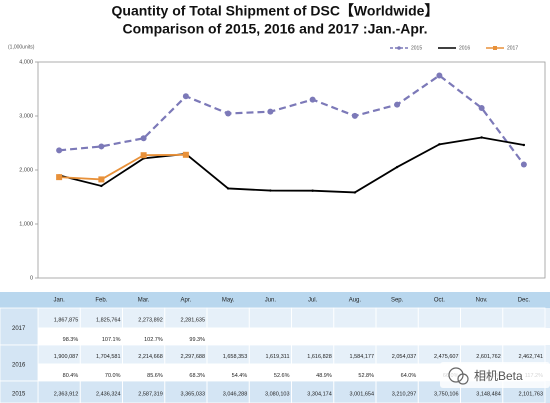 The height and width of the screenshot is (403, 550). What do you see at coordinates (108, 394) in the screenshot?
I see `table-value: 2,436,324` at bounding box center [108, 394].